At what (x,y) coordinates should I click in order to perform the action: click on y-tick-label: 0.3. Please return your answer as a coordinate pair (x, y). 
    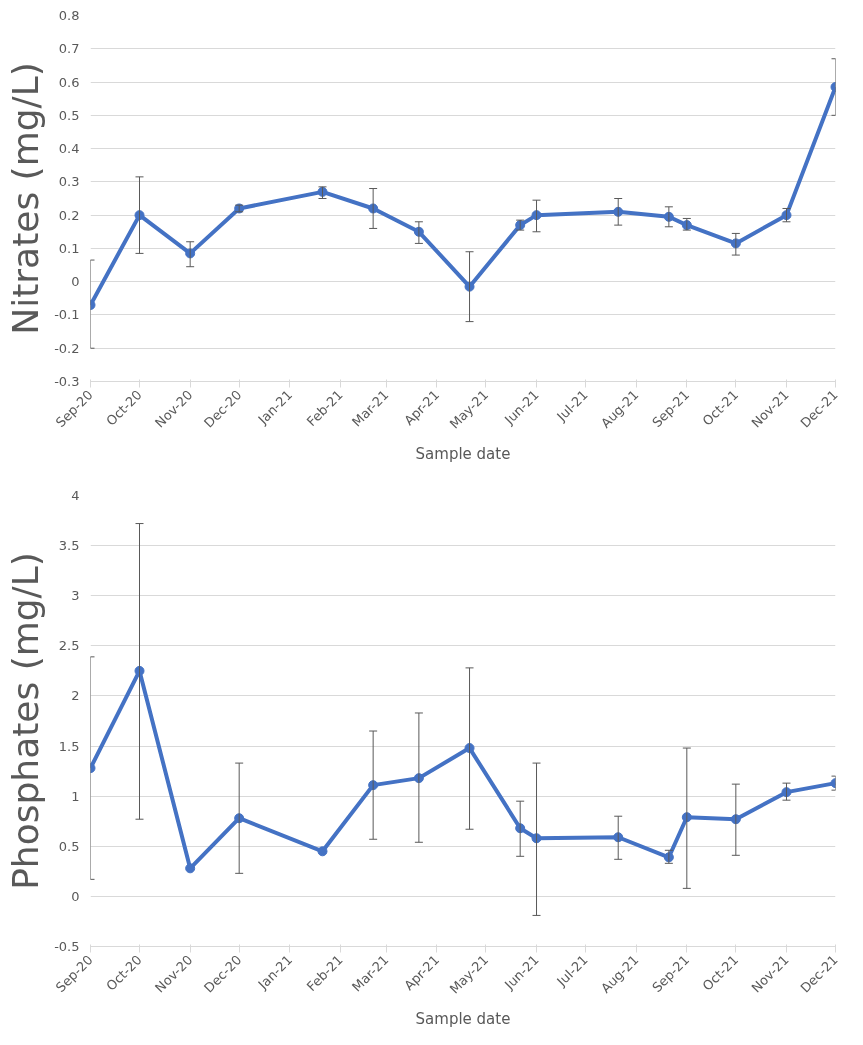
    Looking at the image, I should click on (69, 182).